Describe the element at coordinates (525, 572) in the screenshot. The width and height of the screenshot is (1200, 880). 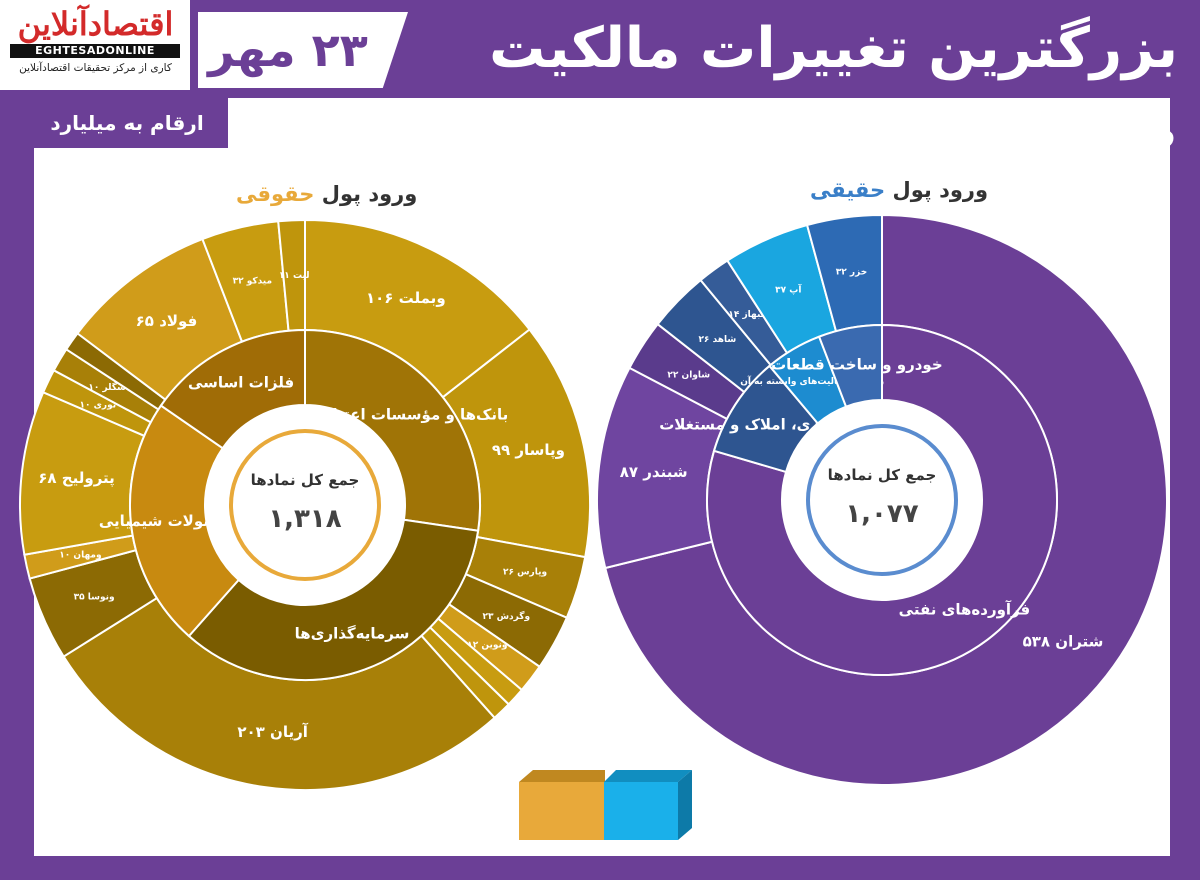
I see `outer-label: وپارس ۲۶` at that location.